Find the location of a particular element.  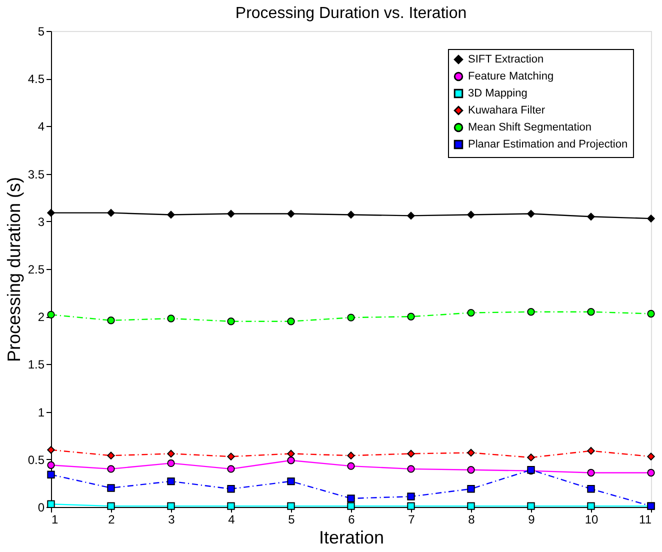

y-tick-label: 2 is located at coordinates (41, 317).